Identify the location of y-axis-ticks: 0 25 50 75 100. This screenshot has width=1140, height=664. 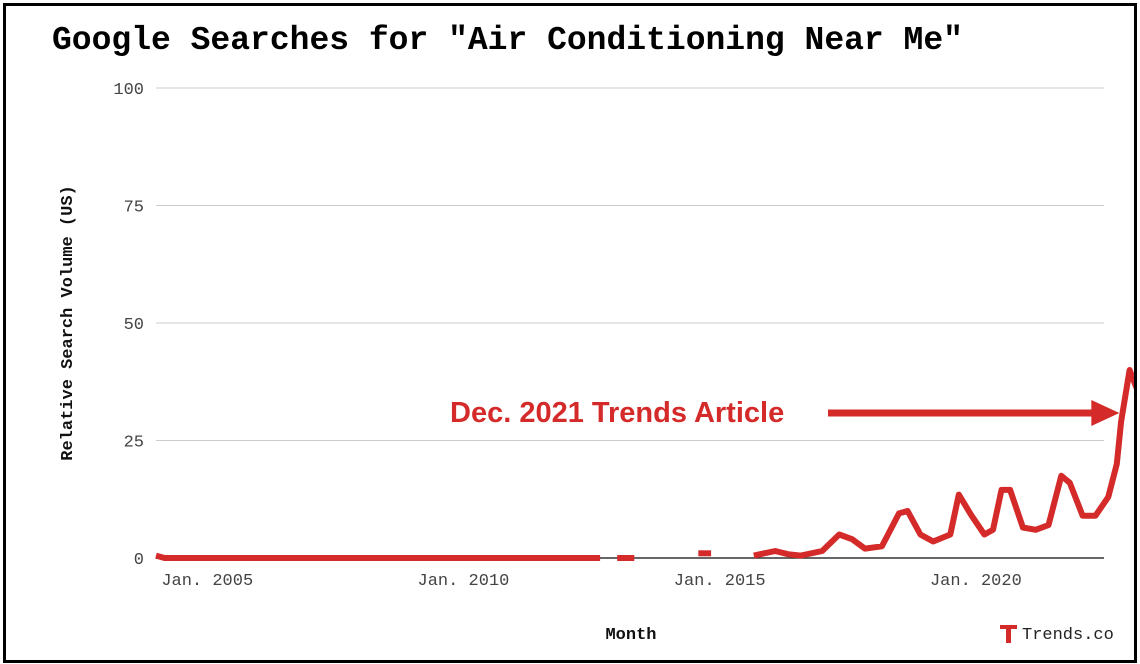
(128, 325).